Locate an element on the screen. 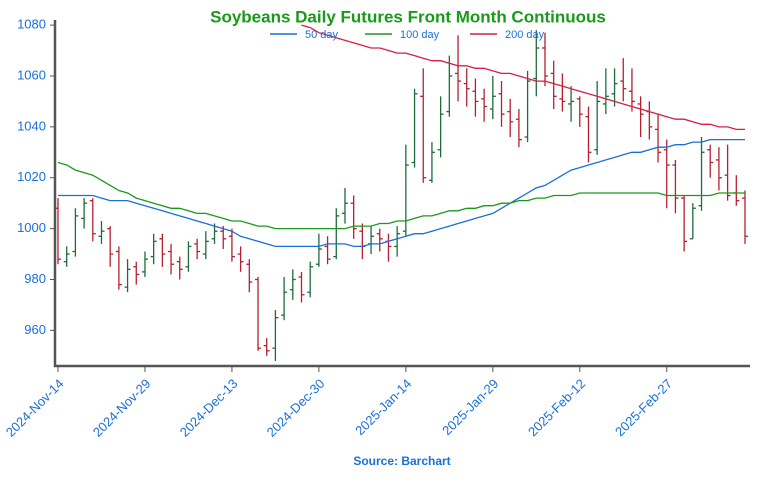  x-tick-label: 2025-Jan-14 is located at coordinates (383, 407).